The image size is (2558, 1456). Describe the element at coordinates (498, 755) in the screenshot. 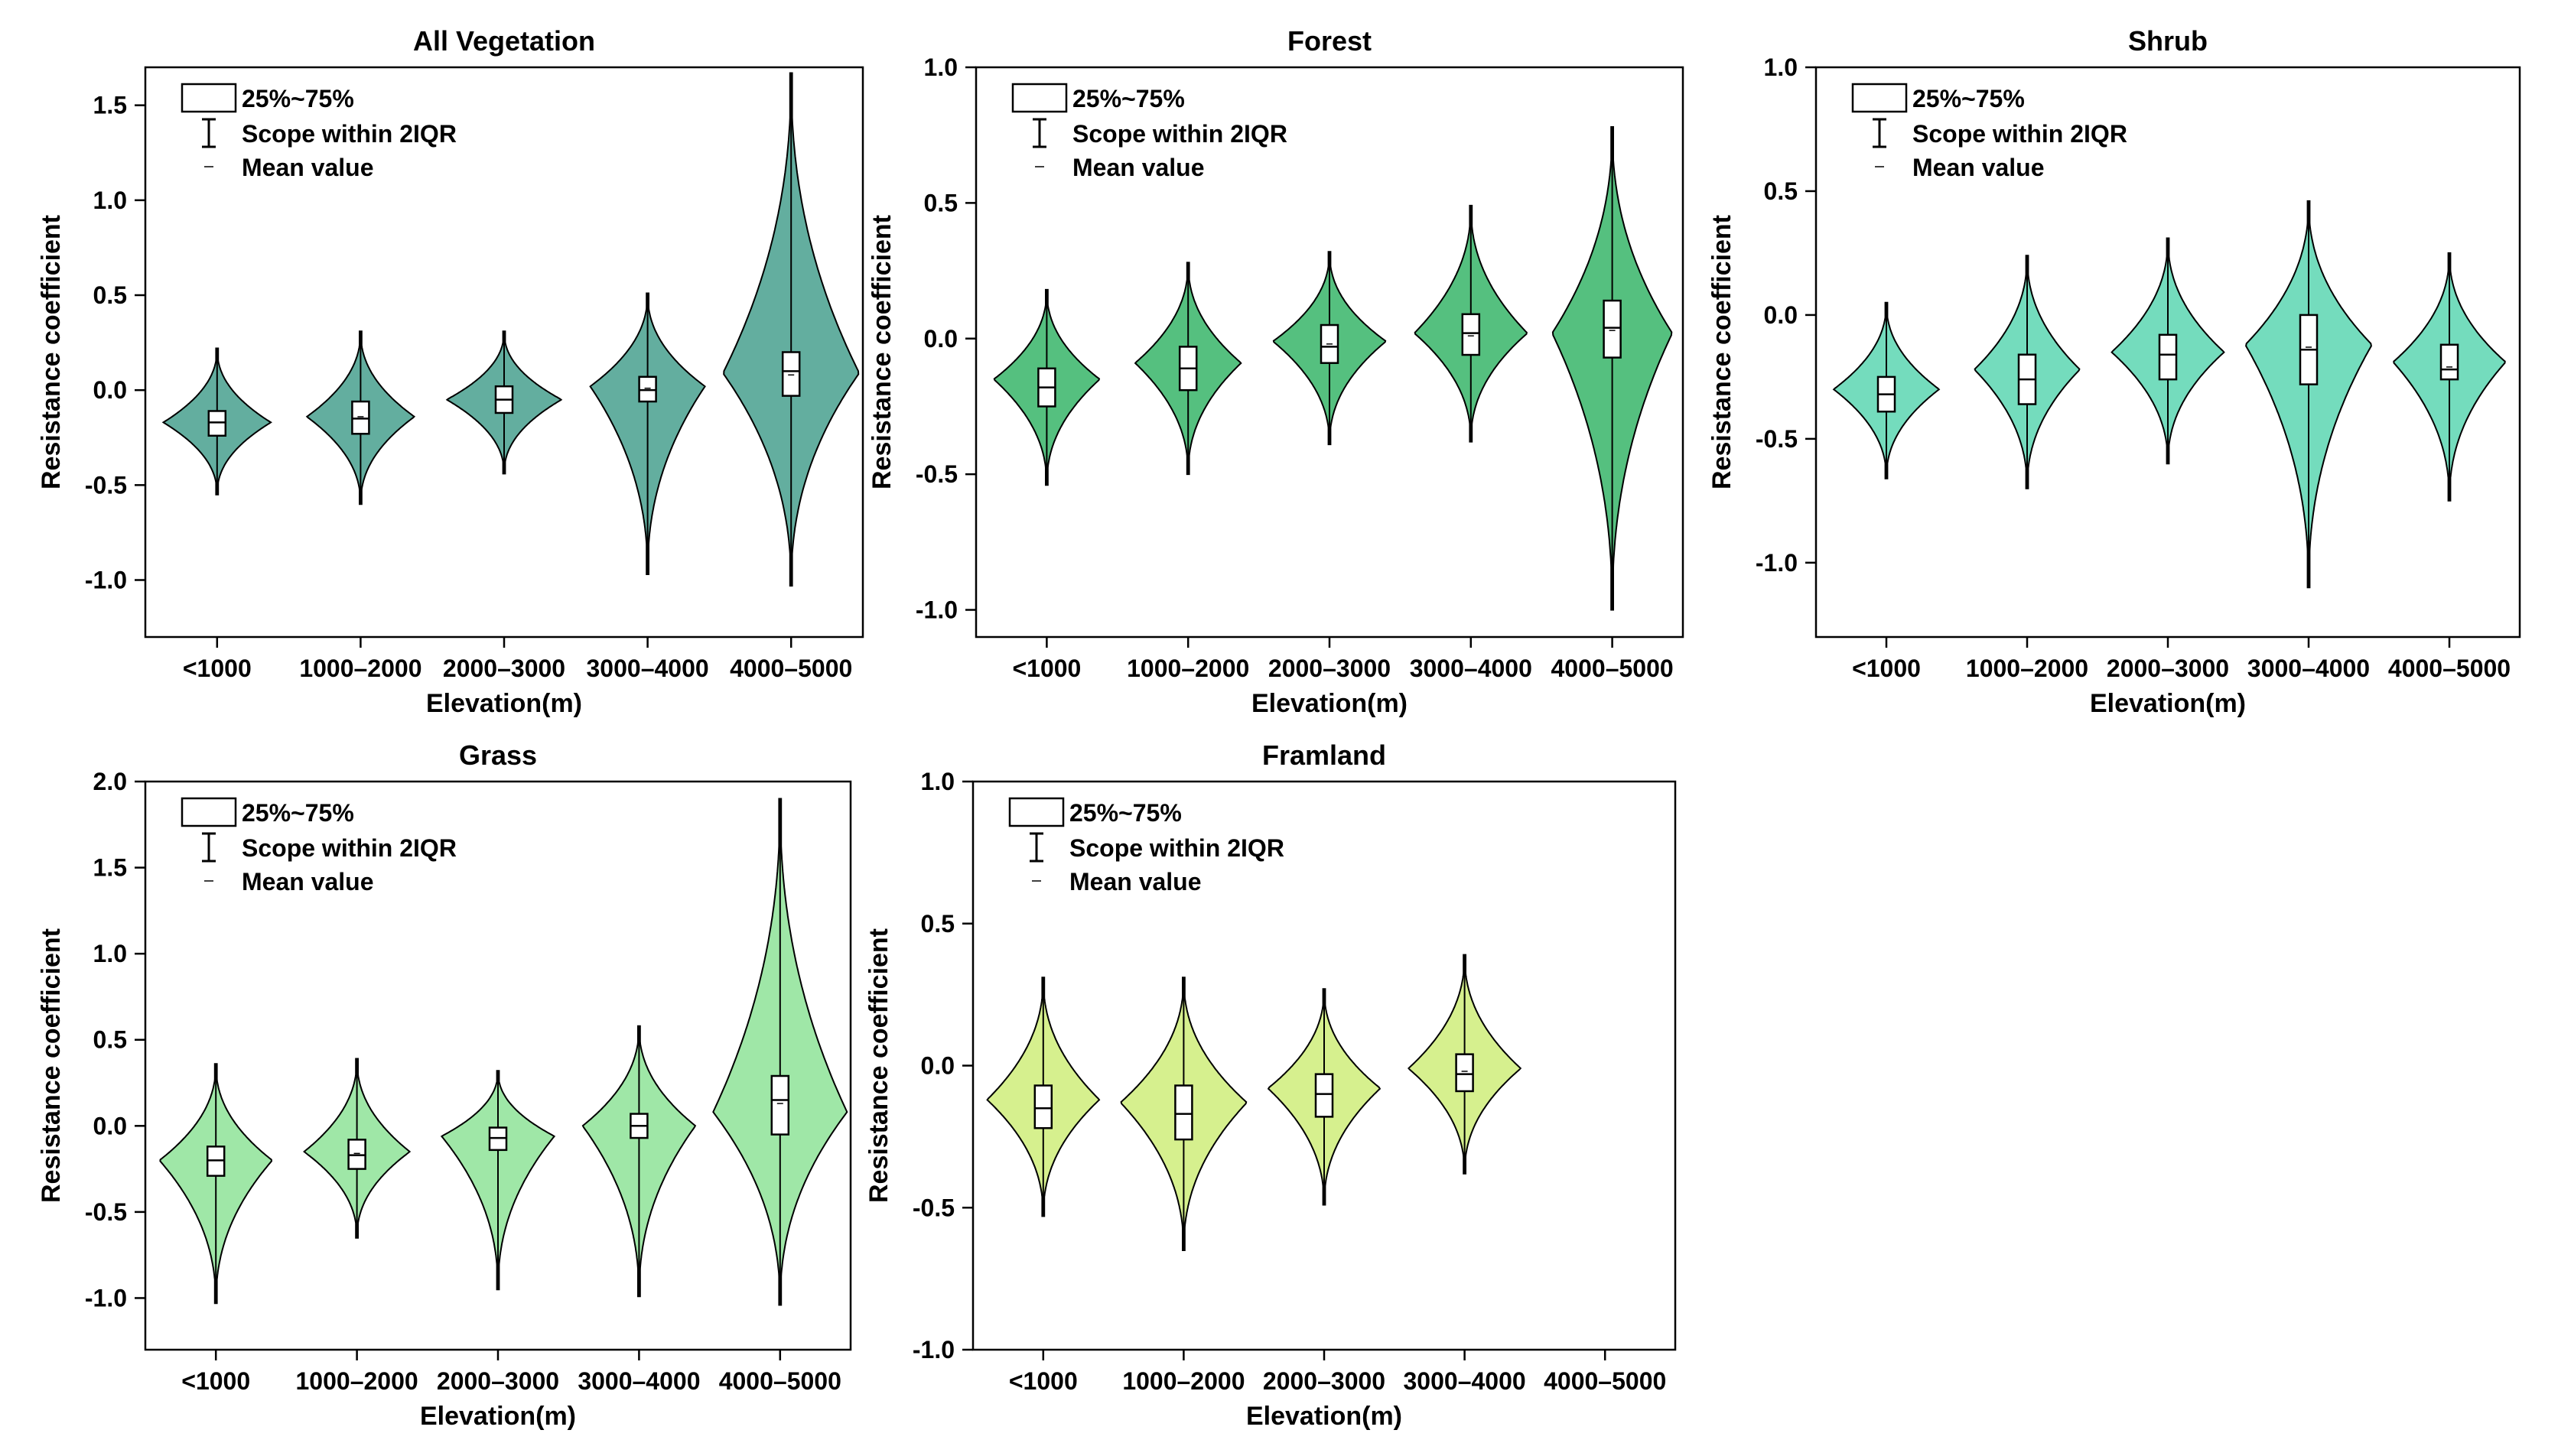

I see `panel-title: Grass` at that location.